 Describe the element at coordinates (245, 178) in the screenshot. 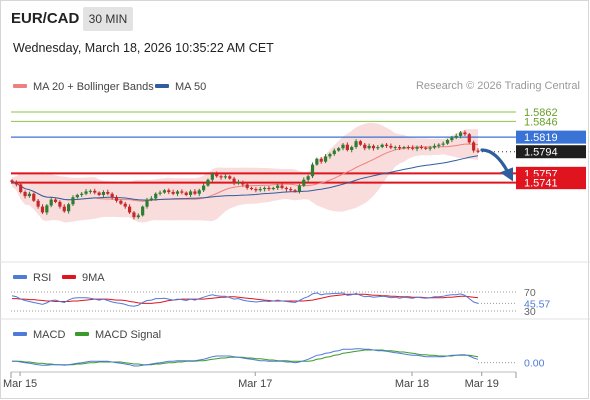

I see `ma50-line` at that location.